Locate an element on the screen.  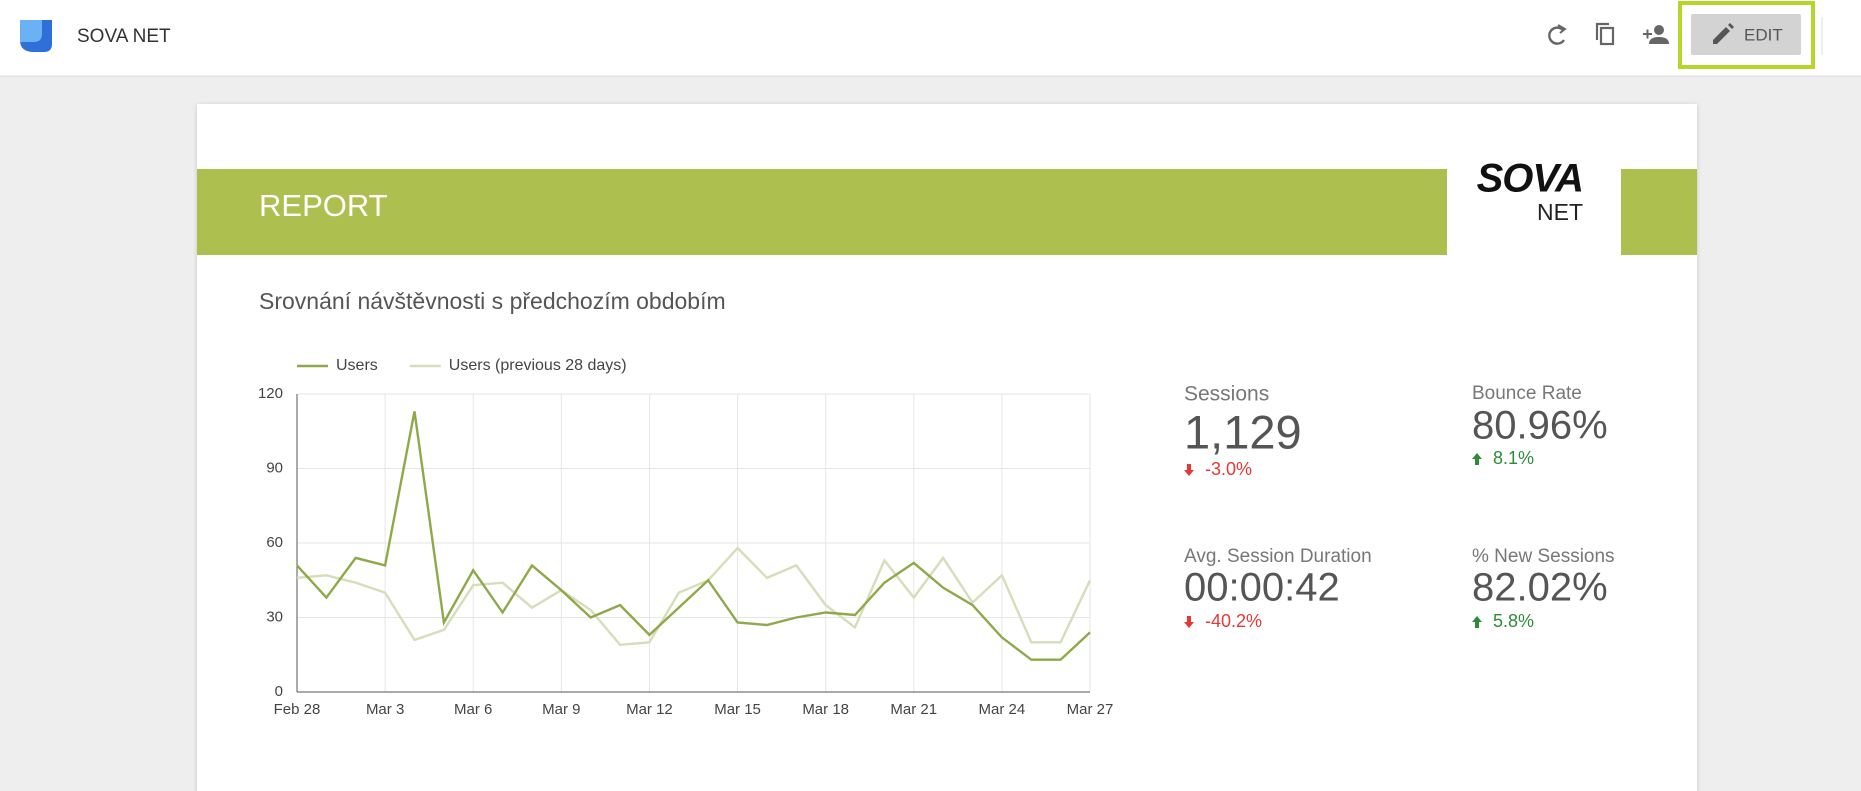
scorecard-change: 8.1% is located at coordinates (1513, 458).